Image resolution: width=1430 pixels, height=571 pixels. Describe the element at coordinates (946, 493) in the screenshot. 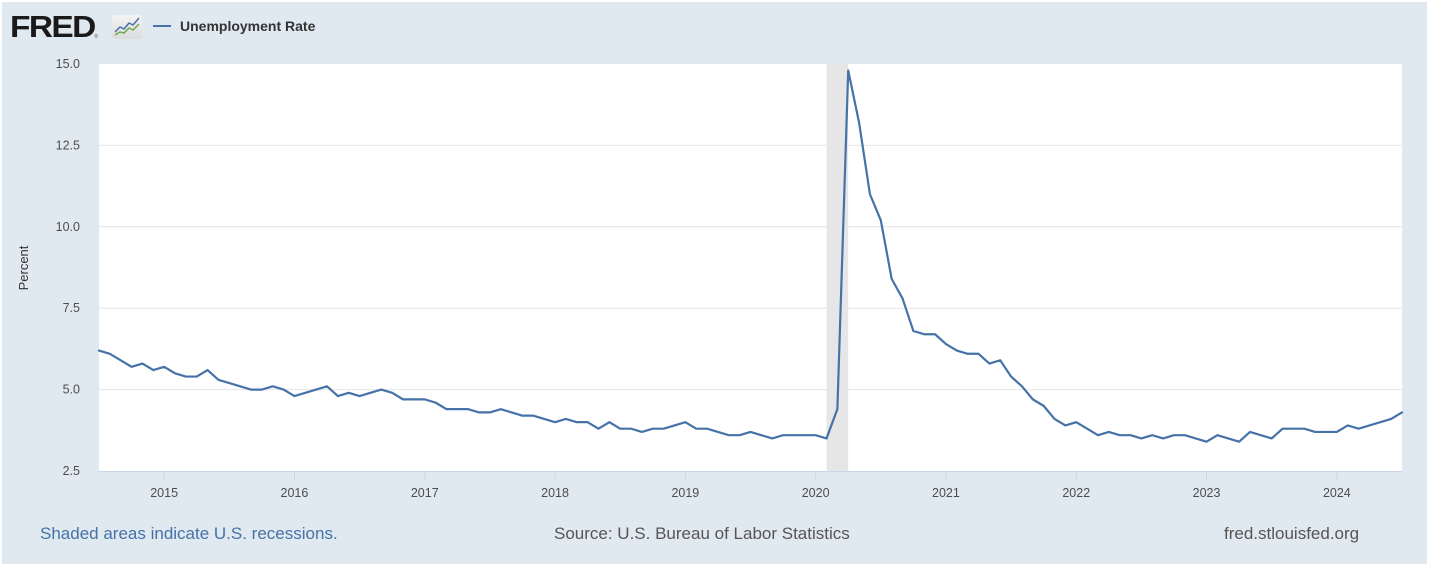

I see `x-tick-label: 2021` at that location.